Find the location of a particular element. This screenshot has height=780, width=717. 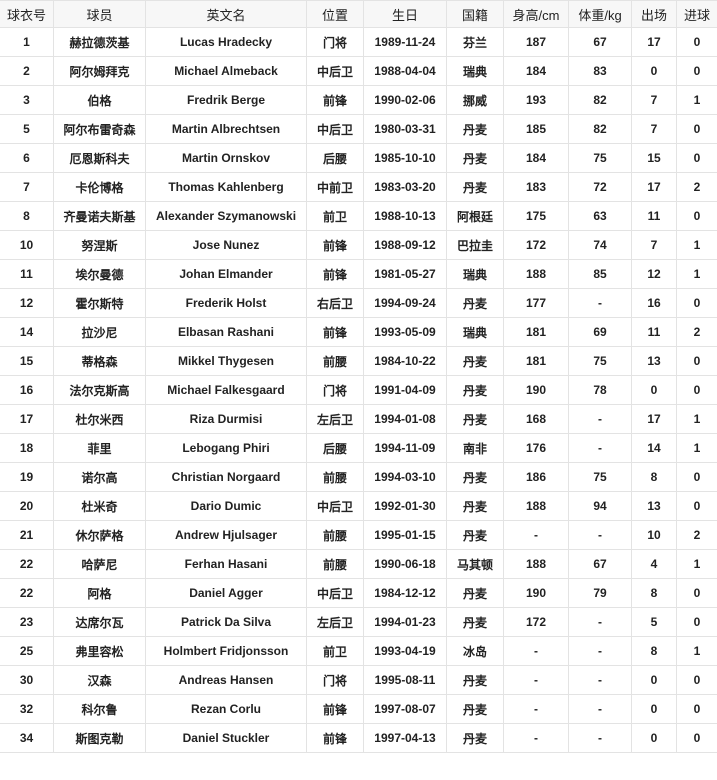

table-row: 3 伯格 Fredrik Berge 前锋 1990-02-06 挪威 193 82 7 1 is located at coordinates (358, 100).